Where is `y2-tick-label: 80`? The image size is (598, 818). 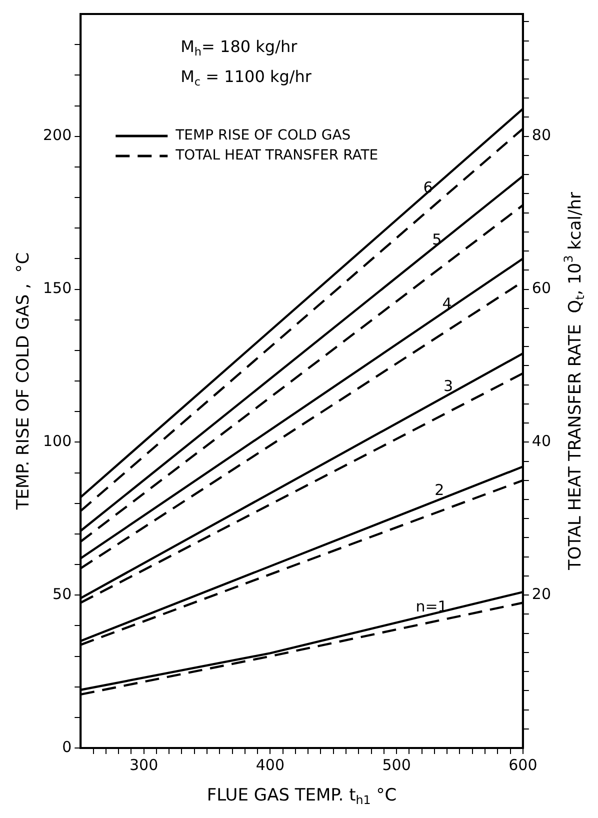 y2-tick-label: 80 is located at coordinates (542, 135).